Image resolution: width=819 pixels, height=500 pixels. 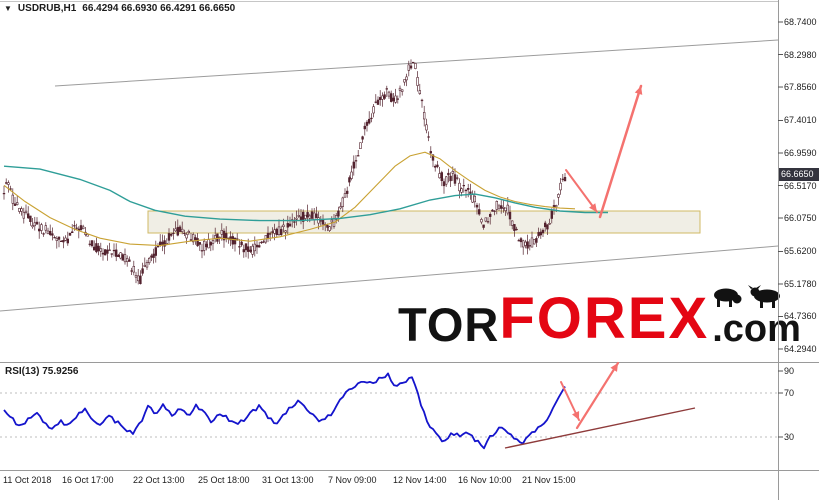 I want to click on price-axis-label: 65.1780, so click(x=800, y=283).